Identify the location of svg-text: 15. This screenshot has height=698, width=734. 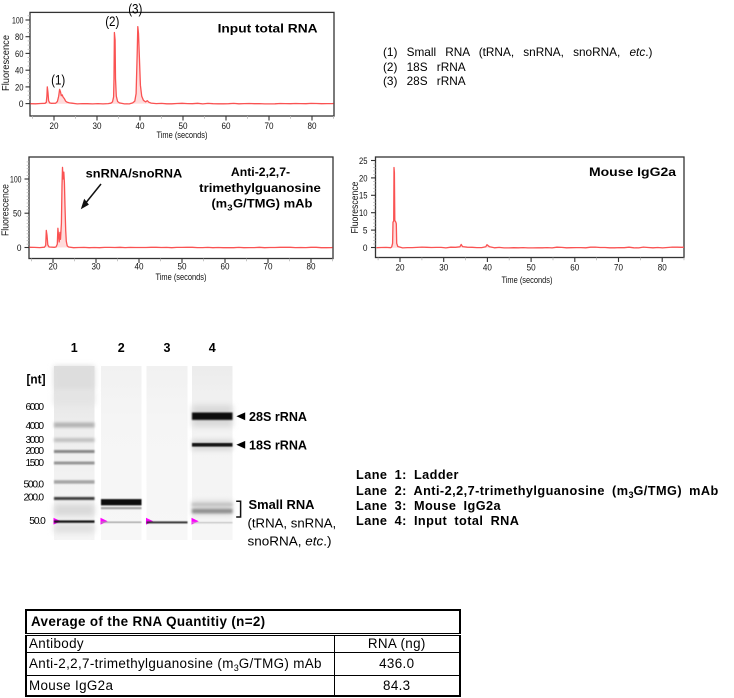
(363, 196).